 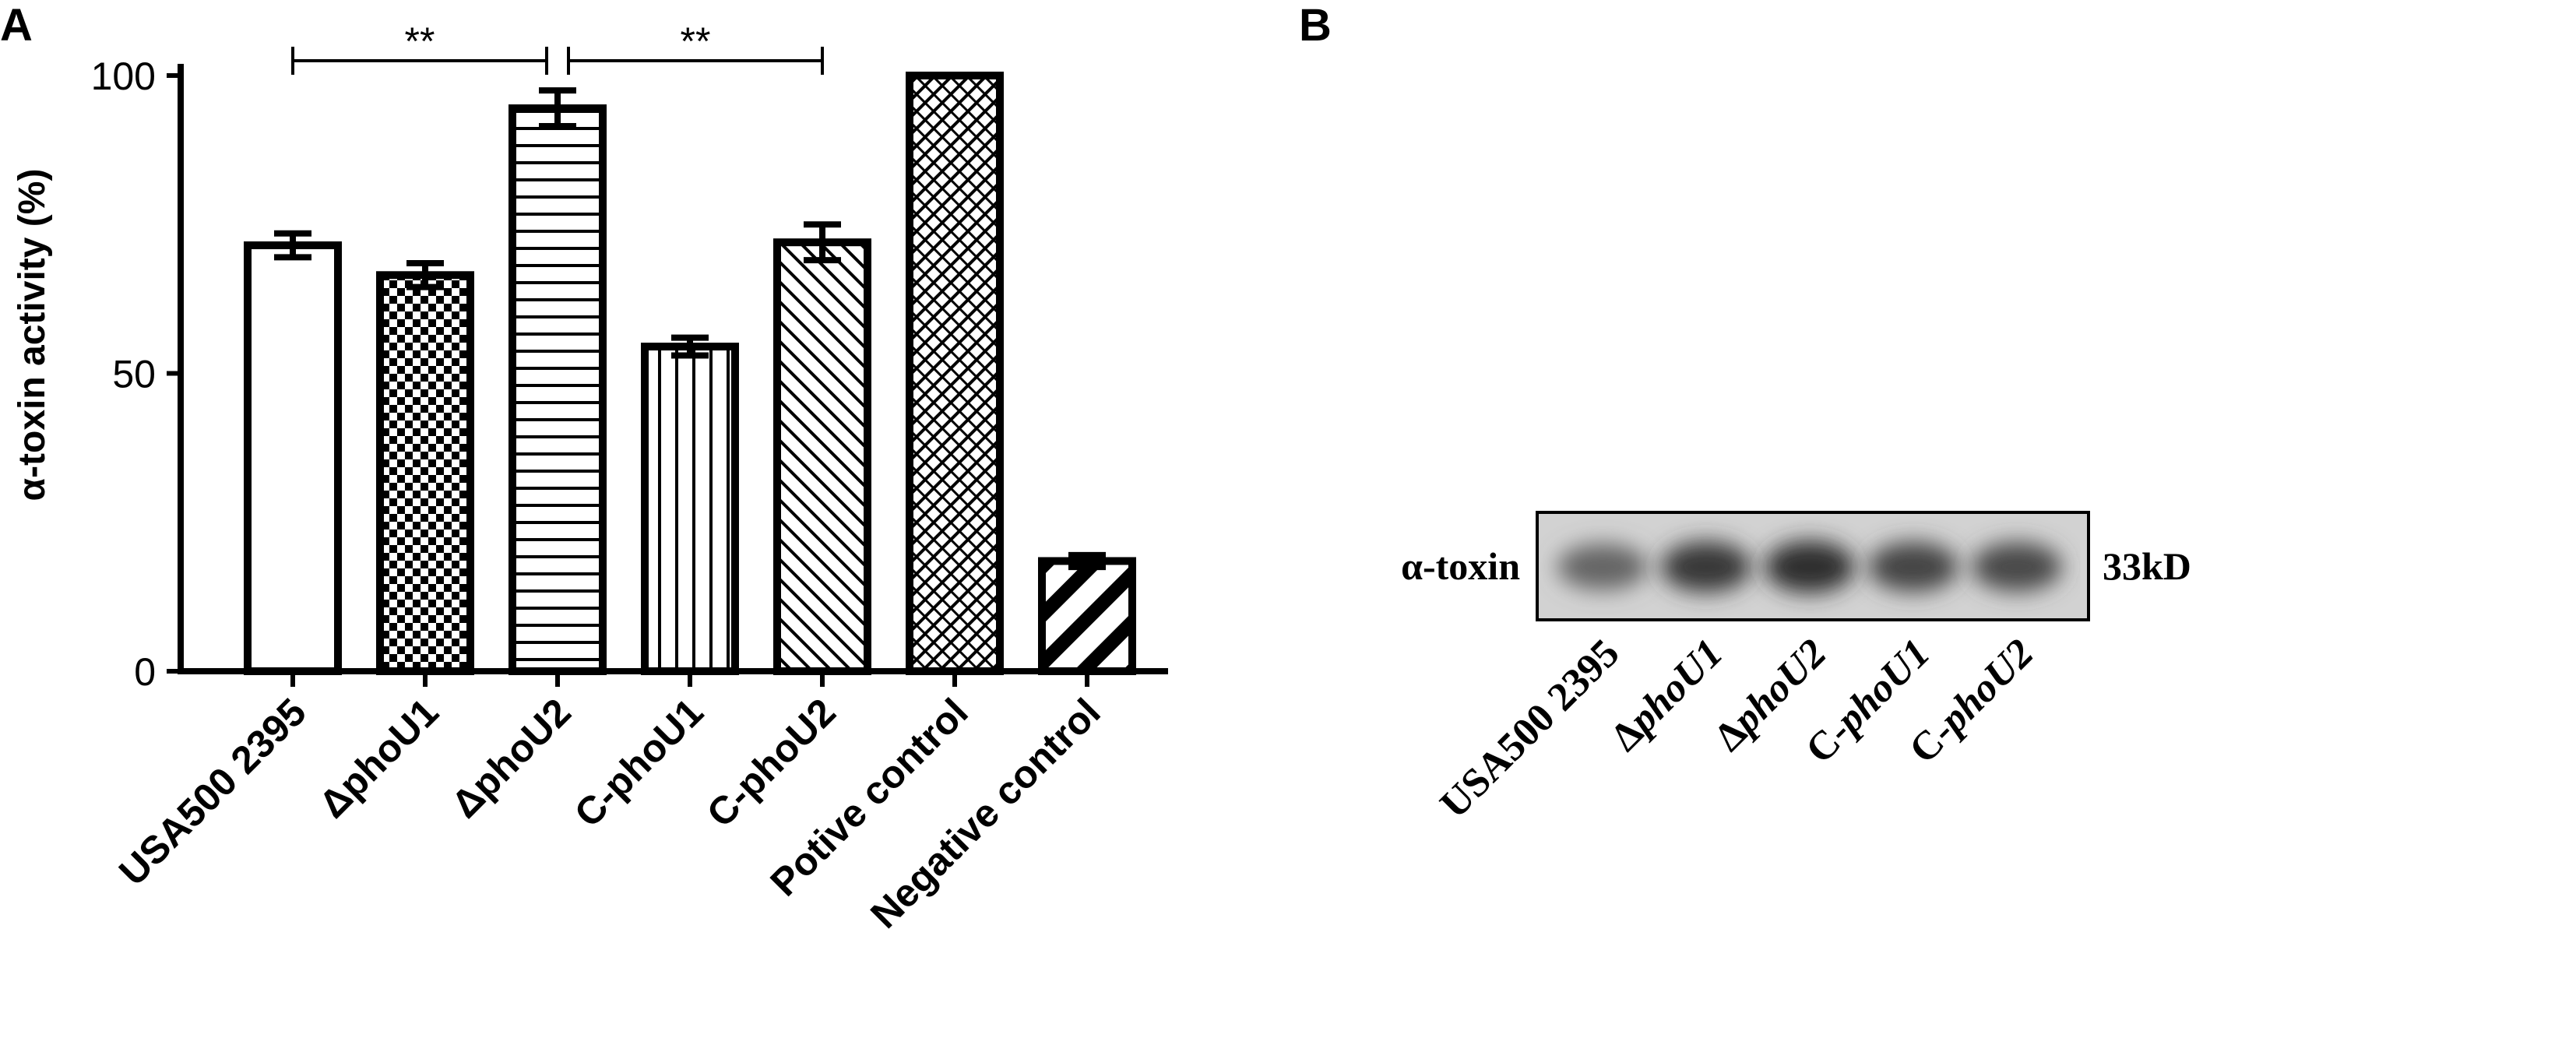 I want to click on y-tick-label: 100, so click(x=123, y=76).